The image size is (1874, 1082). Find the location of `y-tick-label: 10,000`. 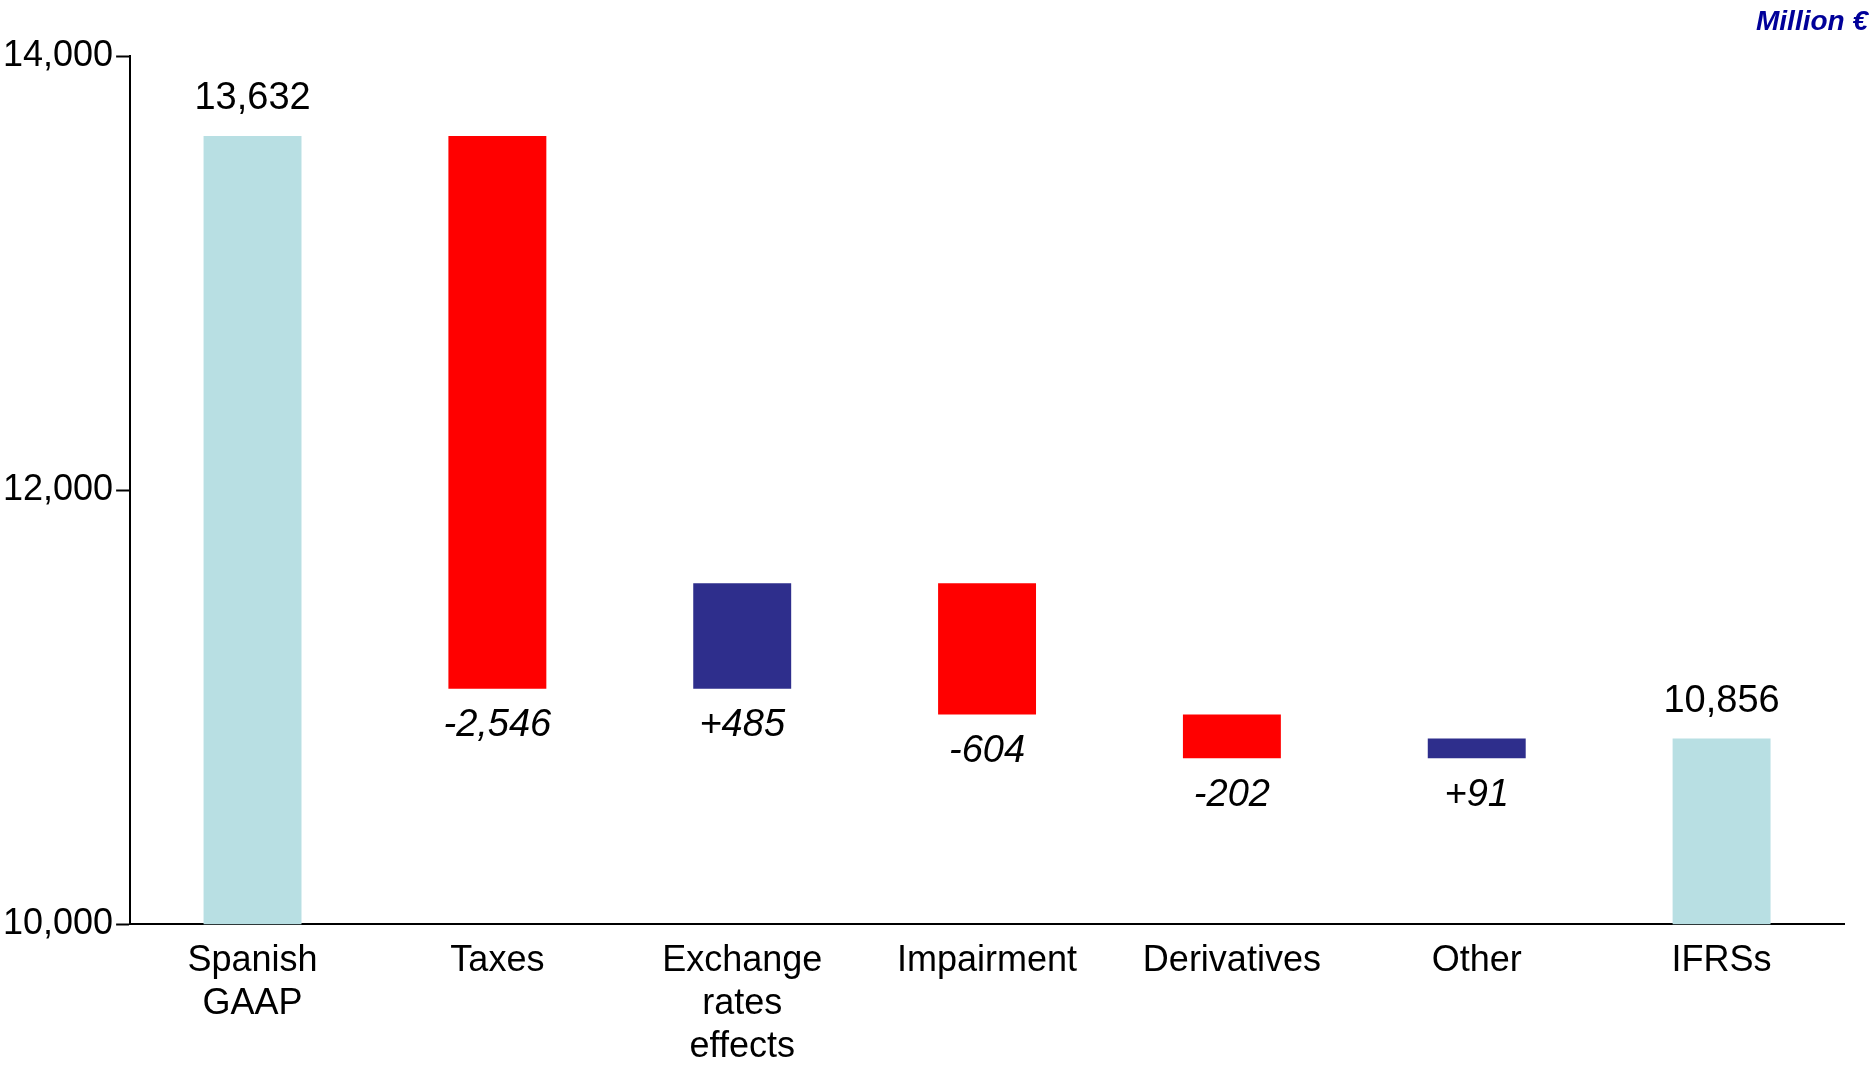

y-tick-label: 10,000 is located at coordinates (58, 922).